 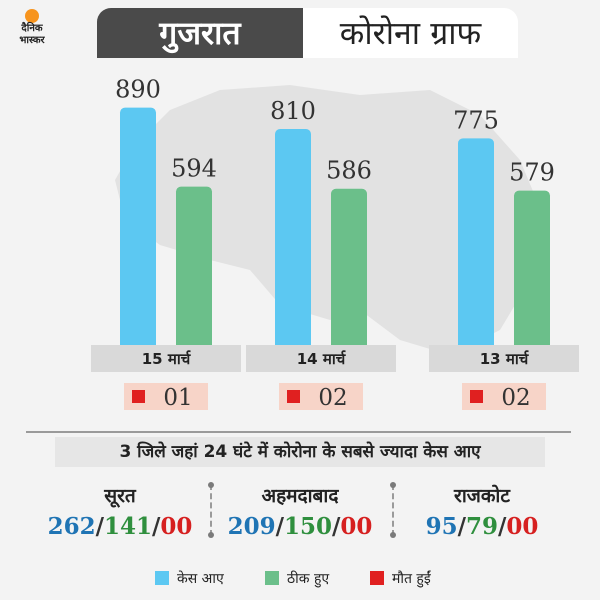 I want to click on district-name: अहमदाबाद, so click(x=300, y=496).